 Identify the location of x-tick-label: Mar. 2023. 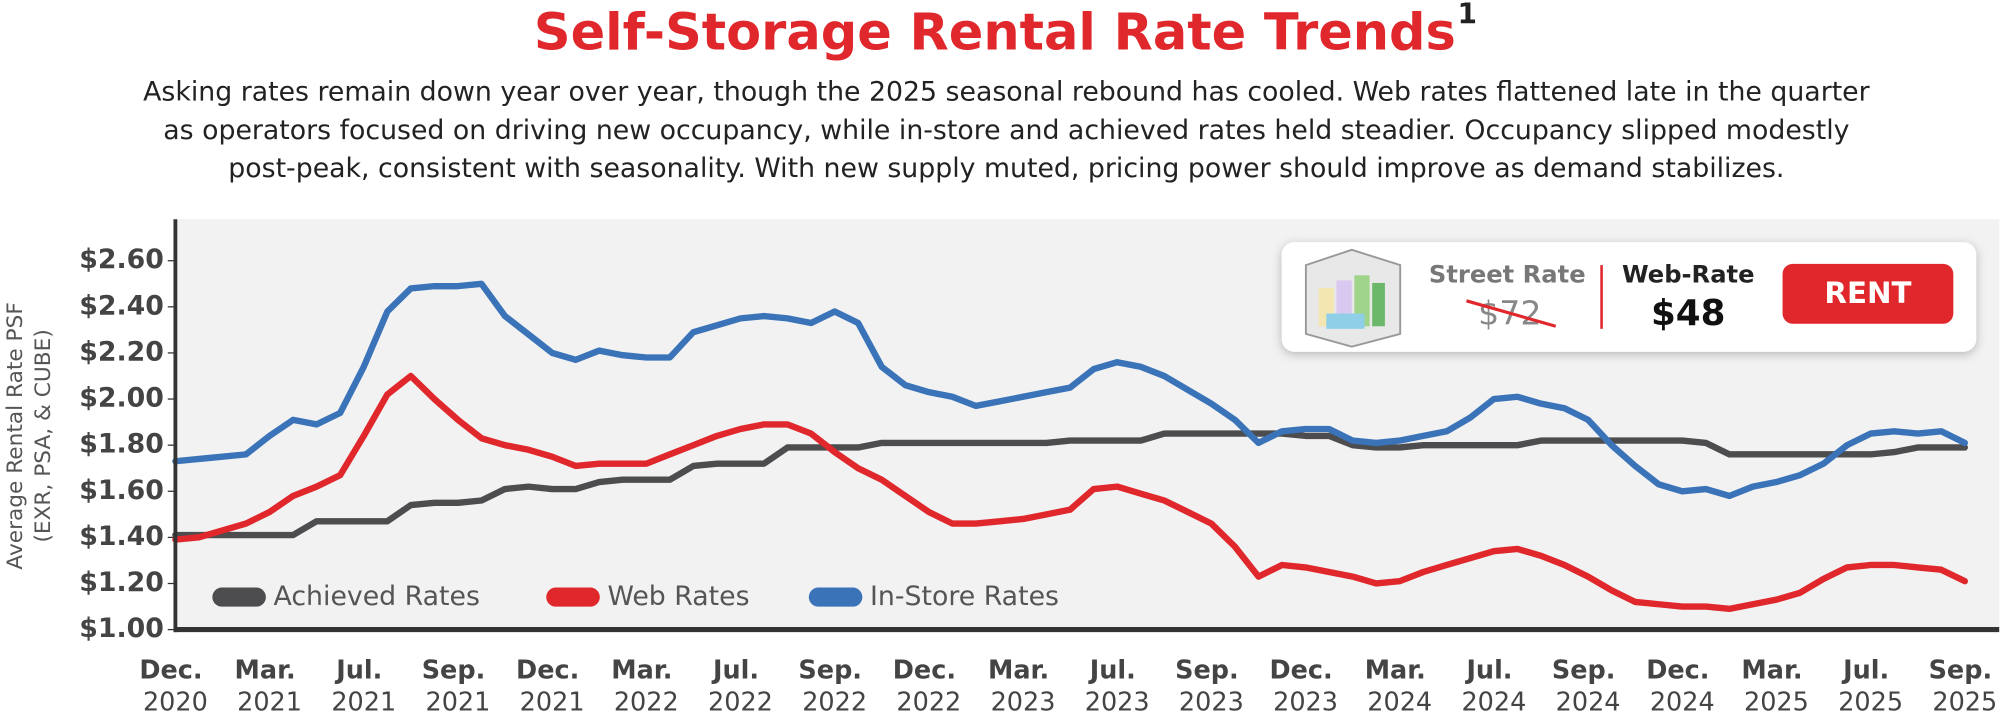
(1023, 685).